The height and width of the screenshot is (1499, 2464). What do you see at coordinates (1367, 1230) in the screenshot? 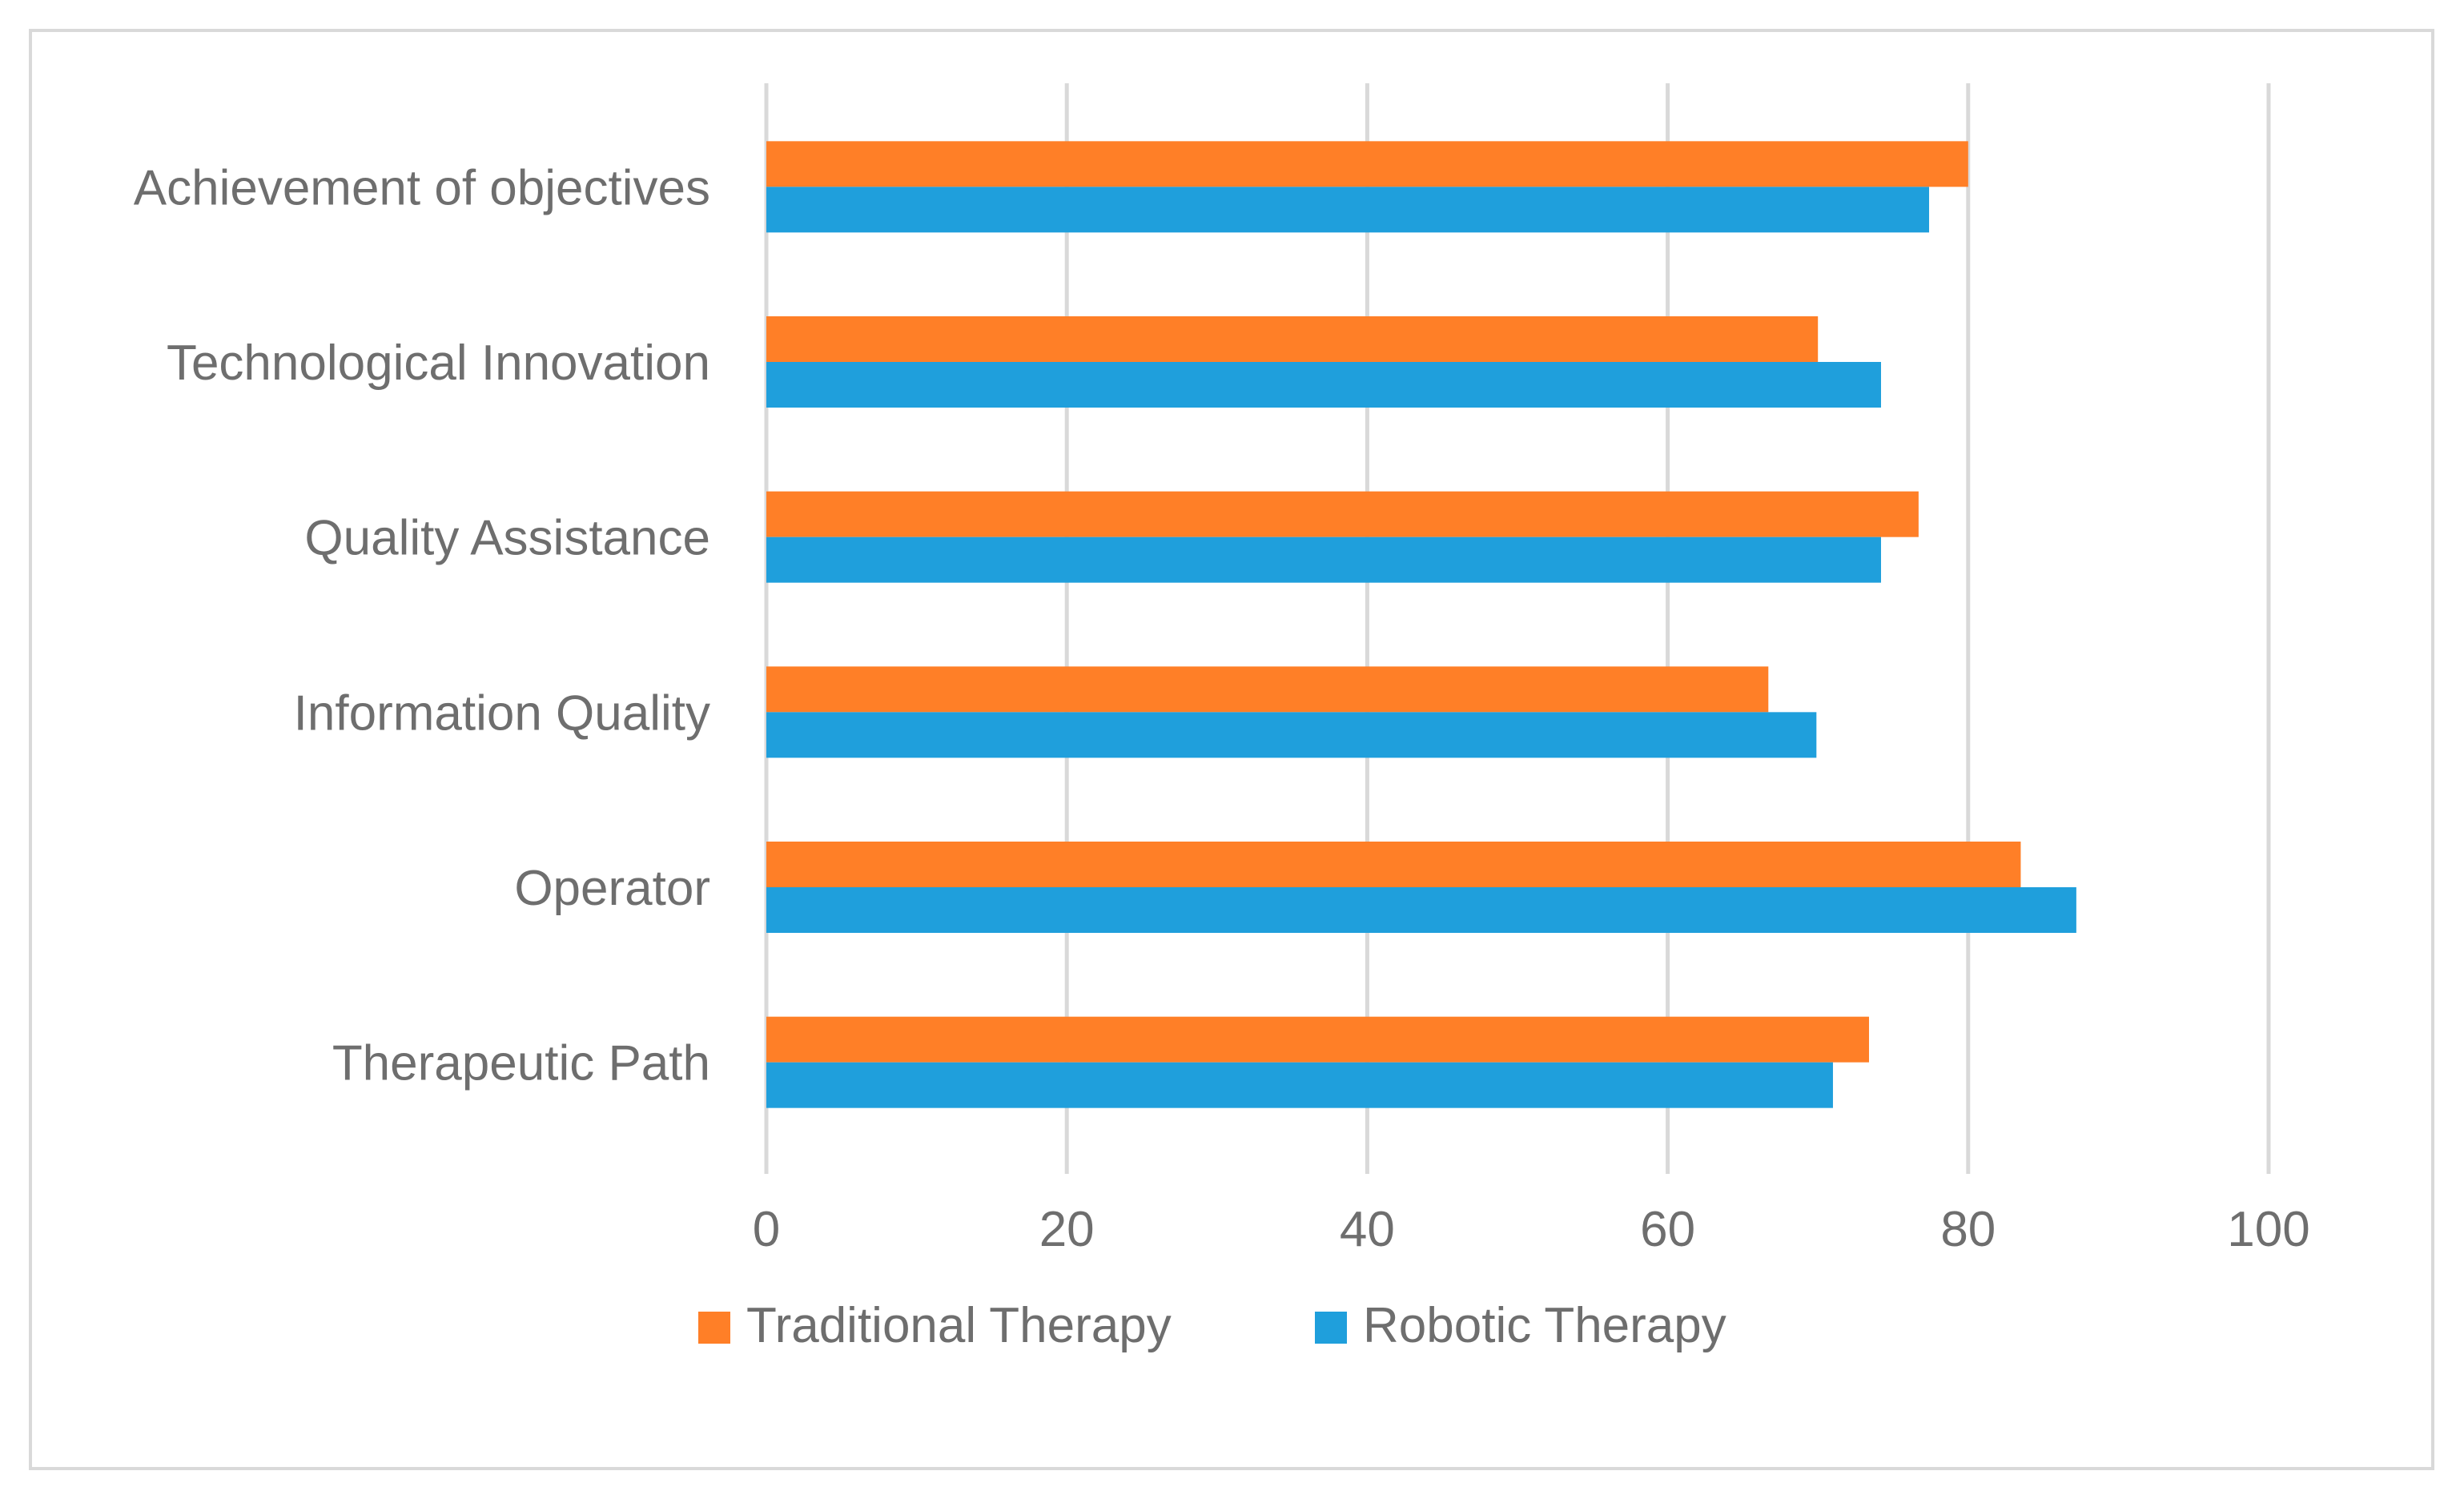
I see `x-tick-label: 40` at bounding box center [1367, 1230].